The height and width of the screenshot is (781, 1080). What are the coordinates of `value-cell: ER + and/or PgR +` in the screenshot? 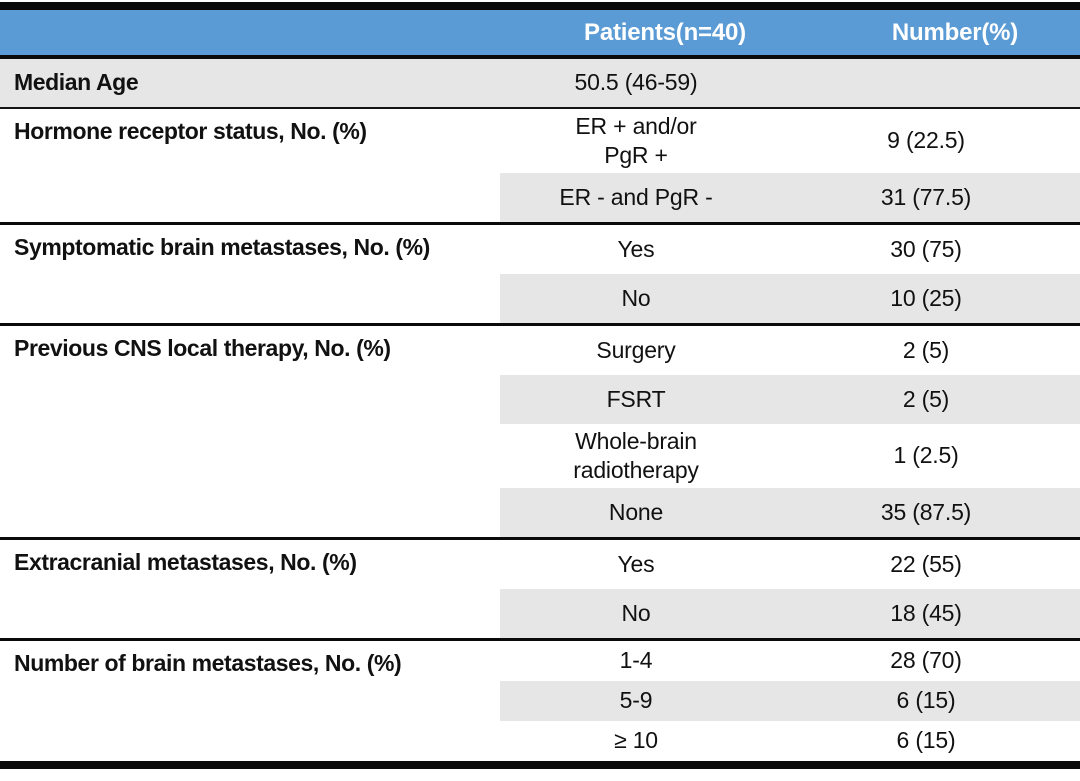 It's located at (636, 140).